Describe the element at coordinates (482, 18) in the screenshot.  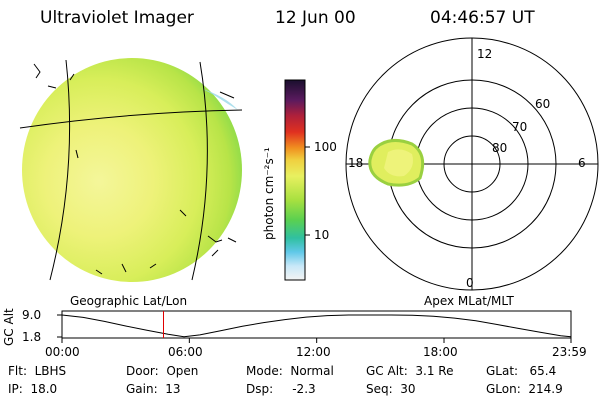
I see `time-label: 04:46:57 UT` at that location.